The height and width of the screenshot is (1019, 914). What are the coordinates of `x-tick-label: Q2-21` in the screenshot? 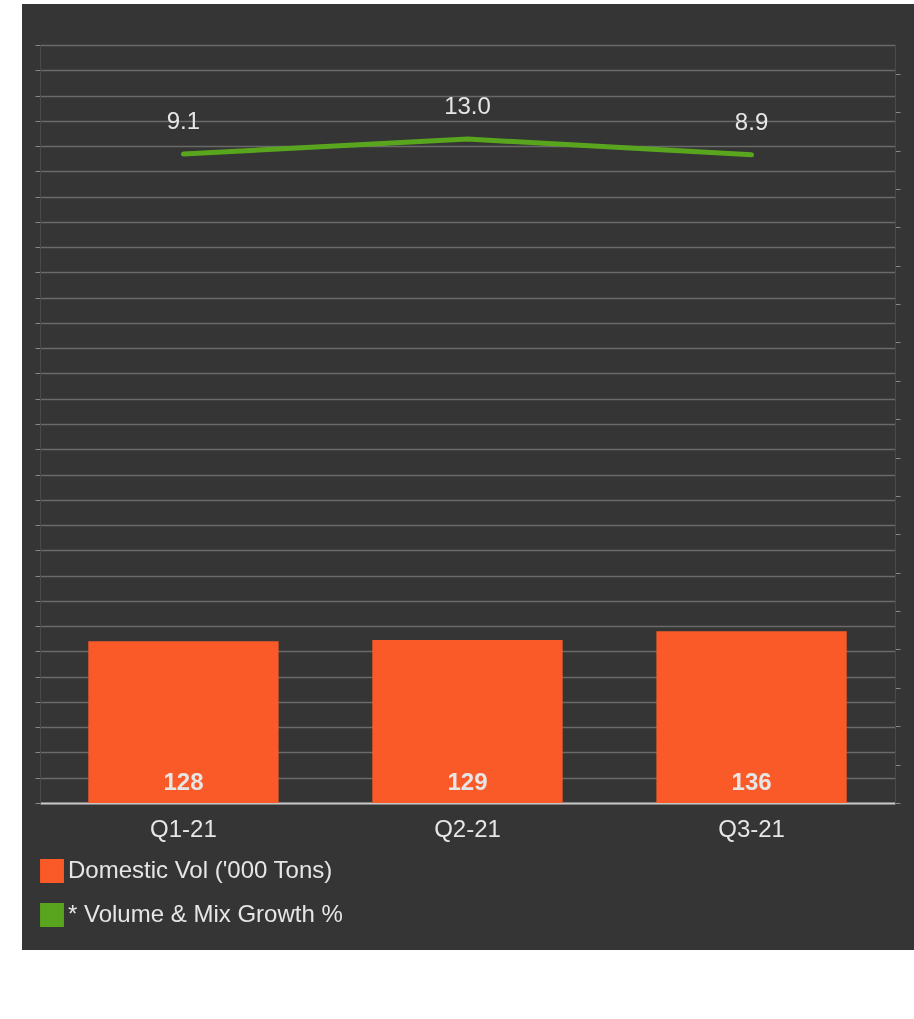 It's located at (467, 828).